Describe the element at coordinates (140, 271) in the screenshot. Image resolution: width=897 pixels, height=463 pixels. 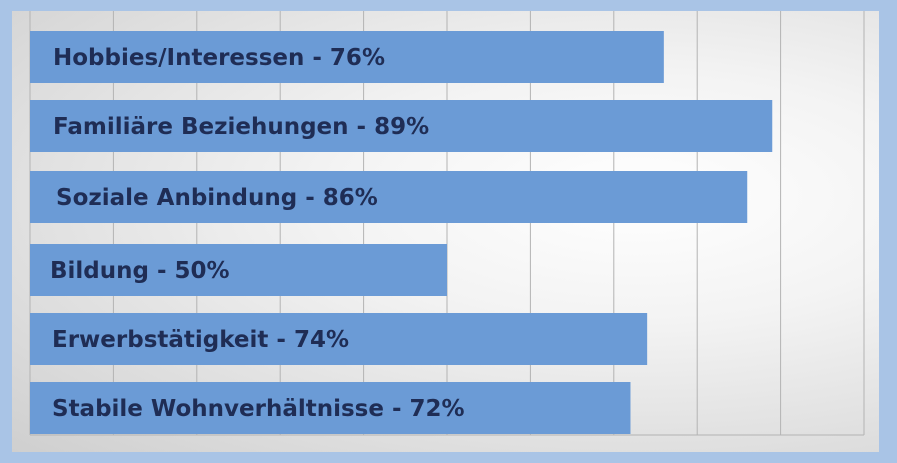
I see `bar-label: Bildung - 50%` at that location.